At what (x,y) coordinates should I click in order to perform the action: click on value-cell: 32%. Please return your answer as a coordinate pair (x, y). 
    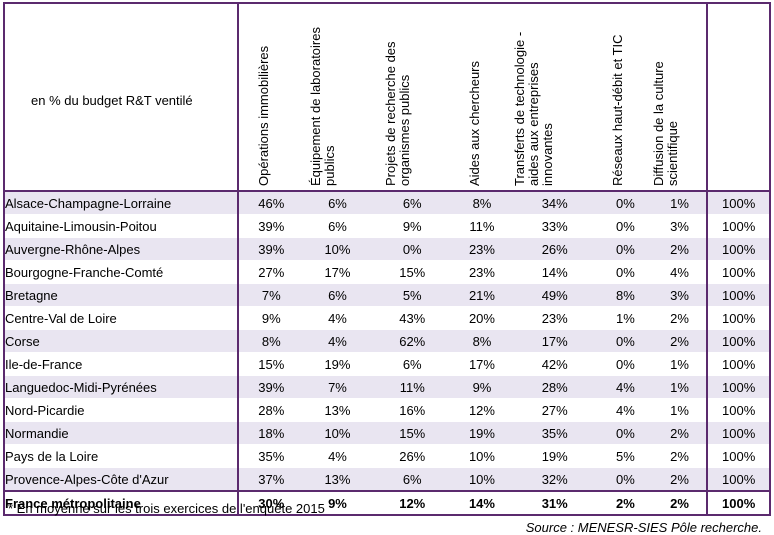
    Looking at the image, I should click on (555, 479).